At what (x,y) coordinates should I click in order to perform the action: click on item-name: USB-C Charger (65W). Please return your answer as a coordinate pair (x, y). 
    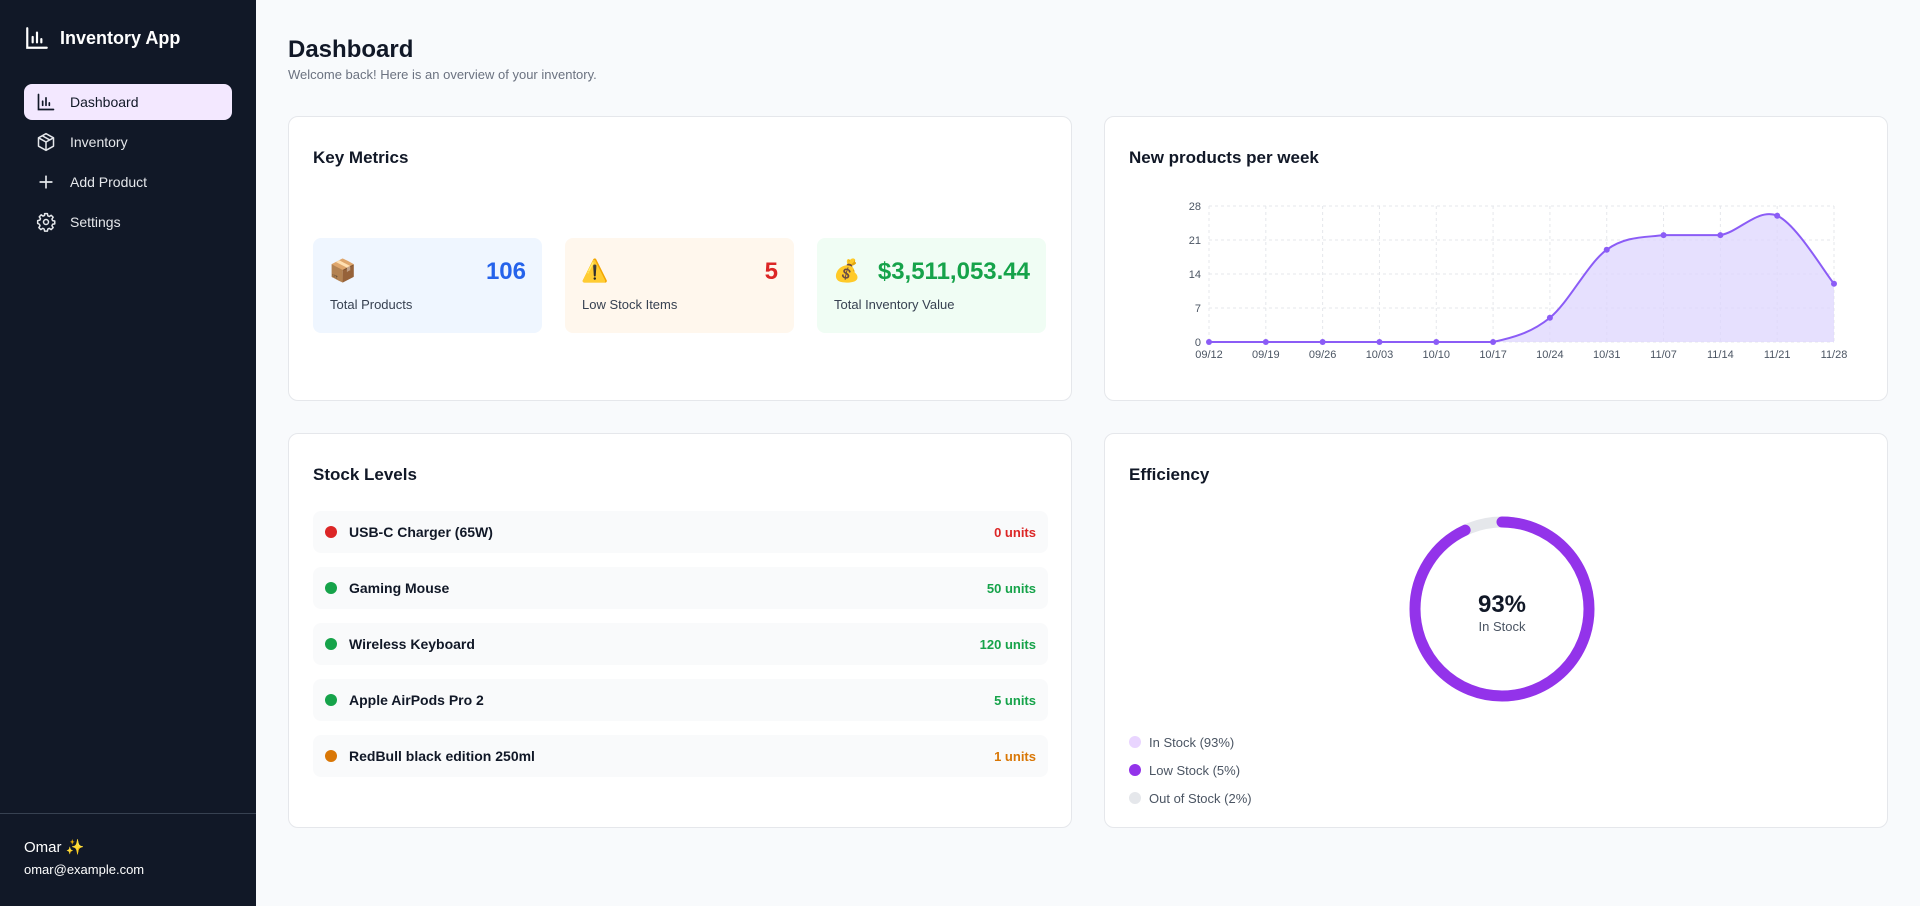
    Looking at the image, I should click on (421, 532).